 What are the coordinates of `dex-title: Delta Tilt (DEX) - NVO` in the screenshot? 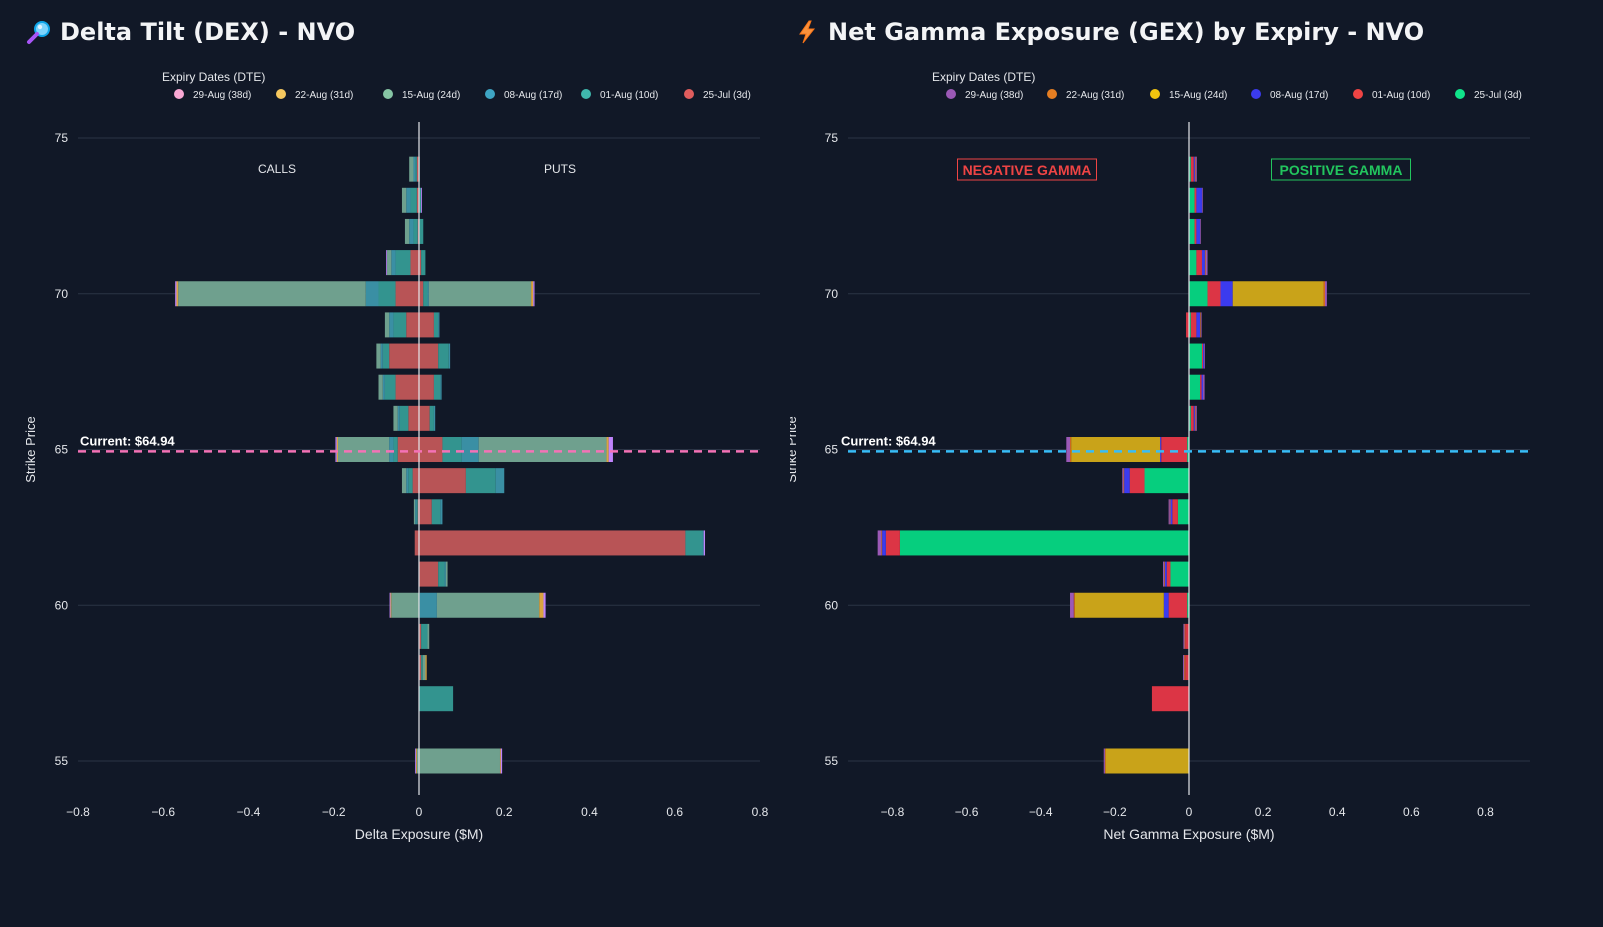 It's located at (208, 32).